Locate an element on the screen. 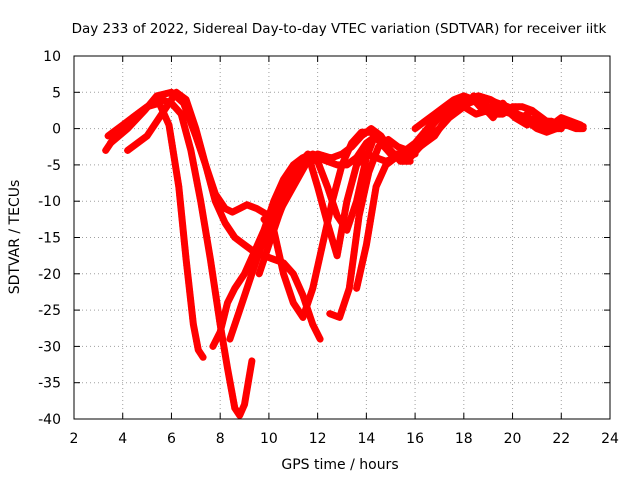  y-tick-label: 10 is located at coordinates (52, 57).